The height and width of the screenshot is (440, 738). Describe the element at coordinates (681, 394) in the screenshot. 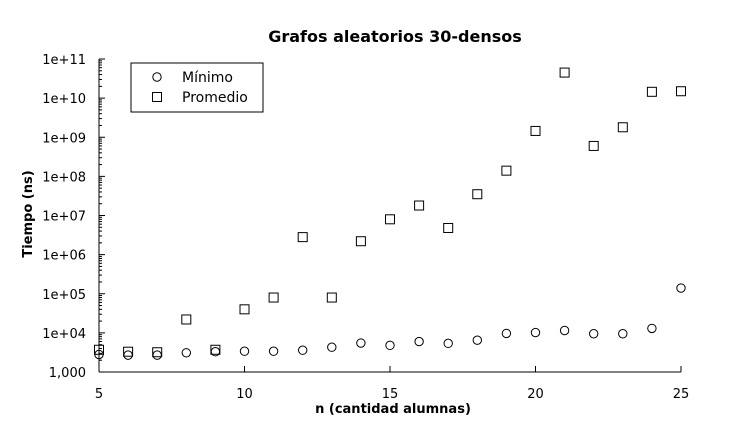

I see `x-tick-label: 25` at that location.